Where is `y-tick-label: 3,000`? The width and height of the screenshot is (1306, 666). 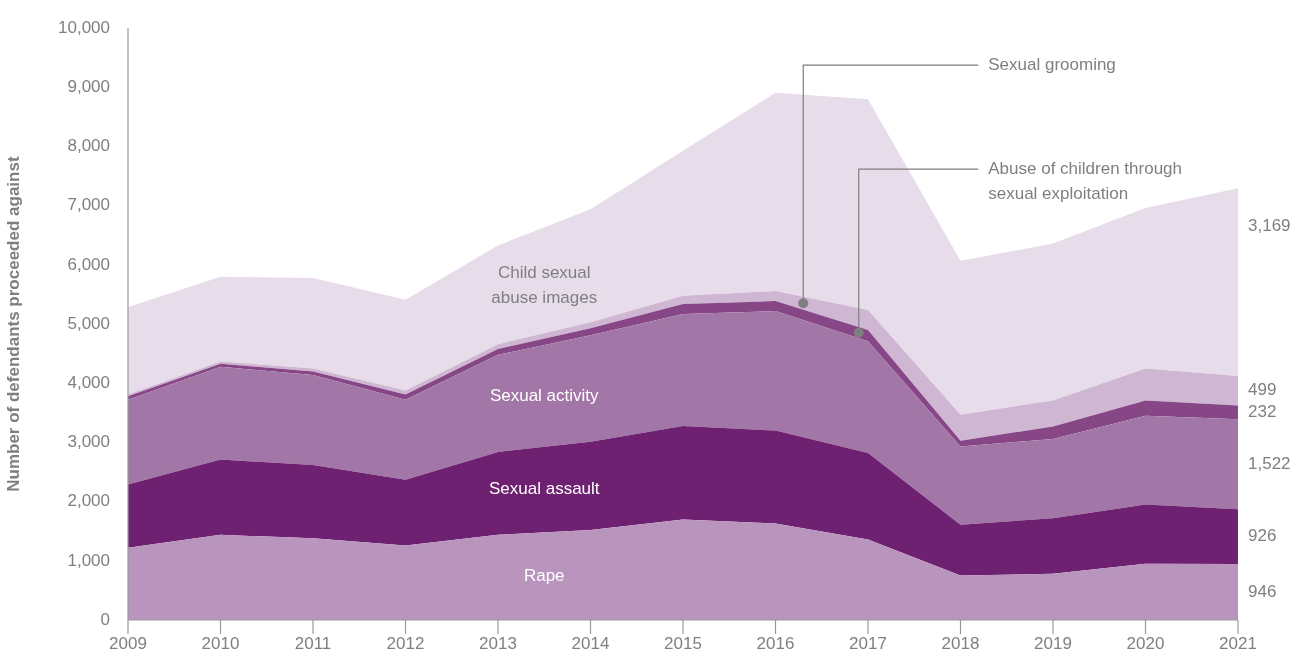
y-tick-label: 3,000 is located at coordinates (88, 442).